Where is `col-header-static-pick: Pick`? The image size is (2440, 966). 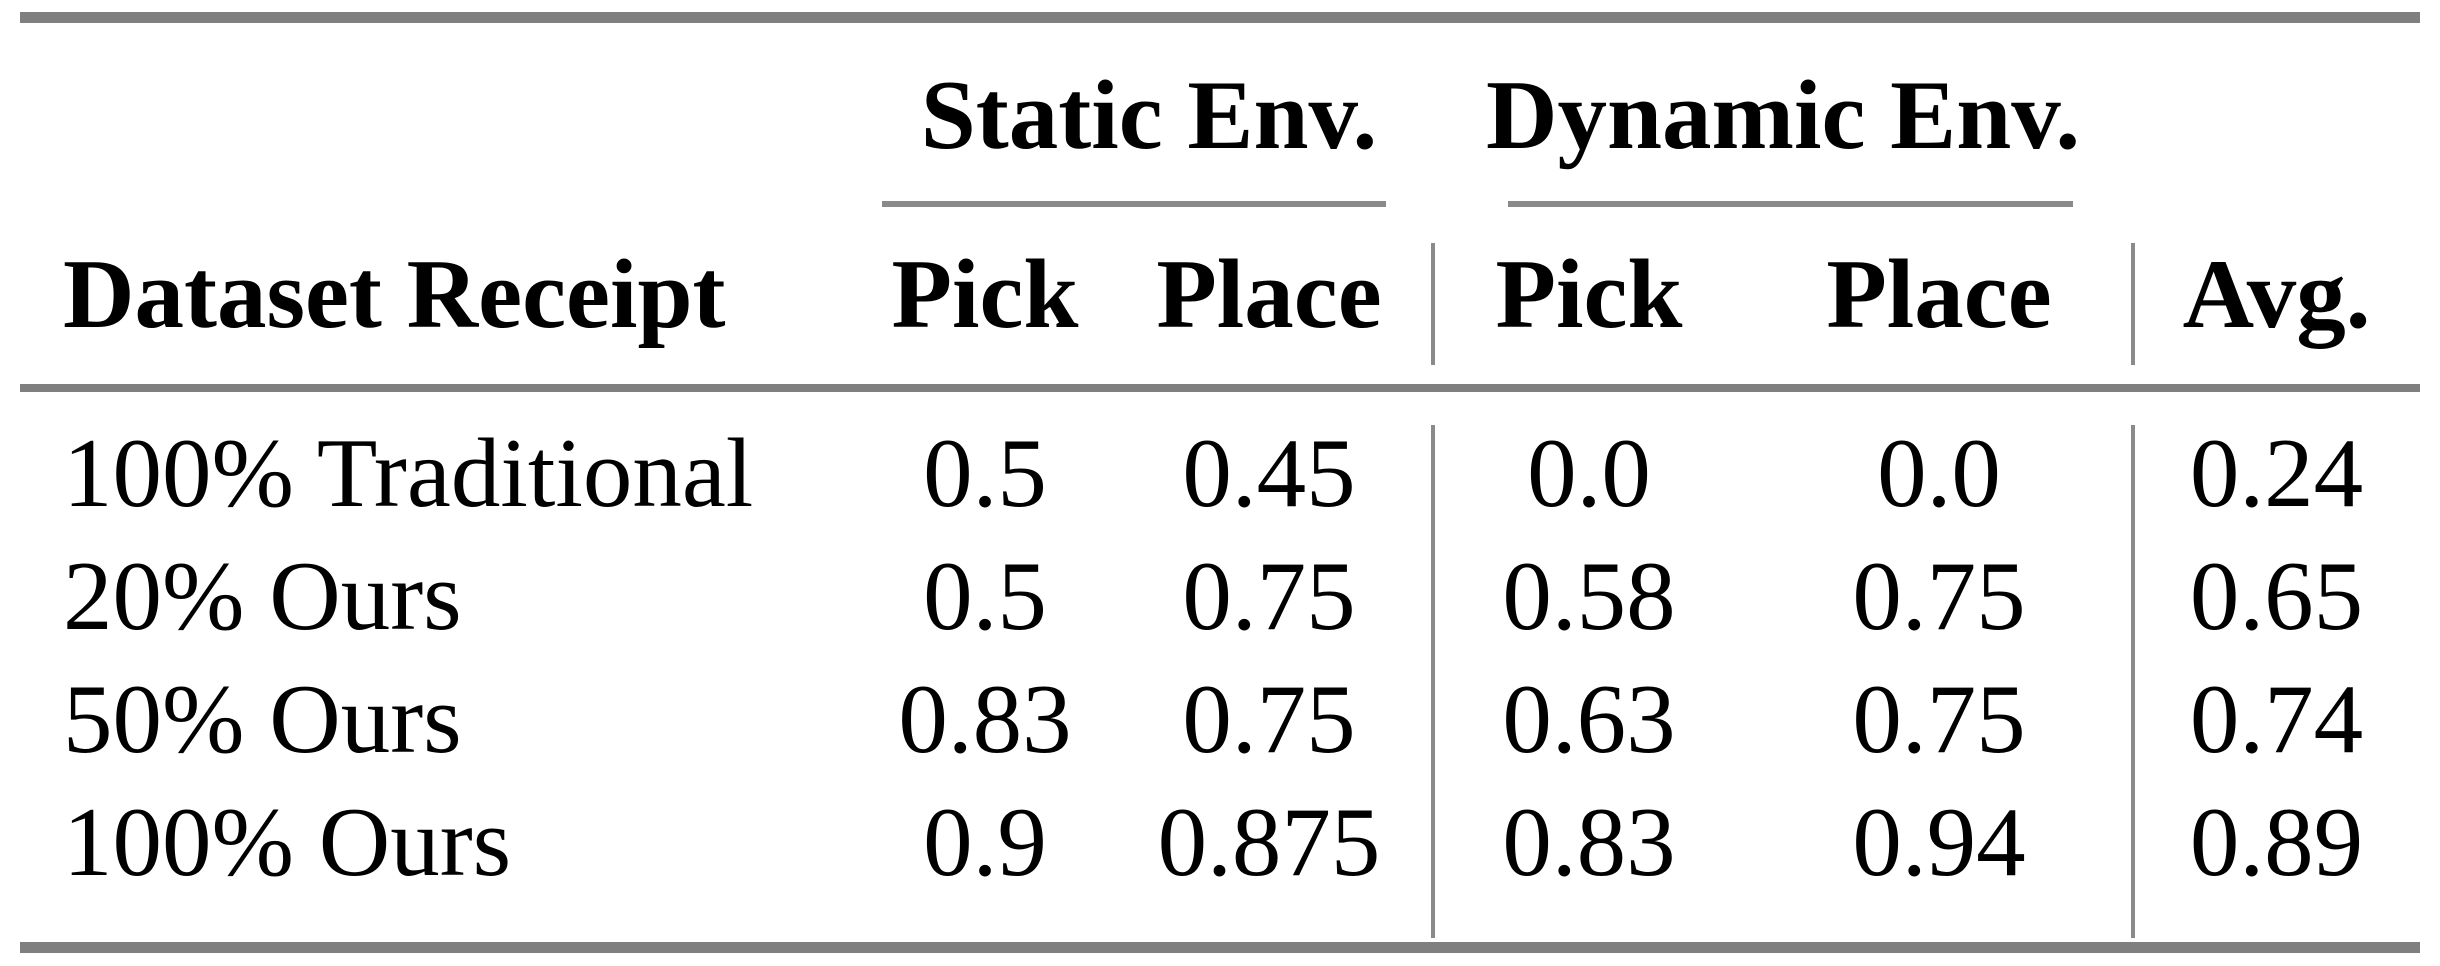 col-header-static-pick: Pick is located at coordinates (985, 294).